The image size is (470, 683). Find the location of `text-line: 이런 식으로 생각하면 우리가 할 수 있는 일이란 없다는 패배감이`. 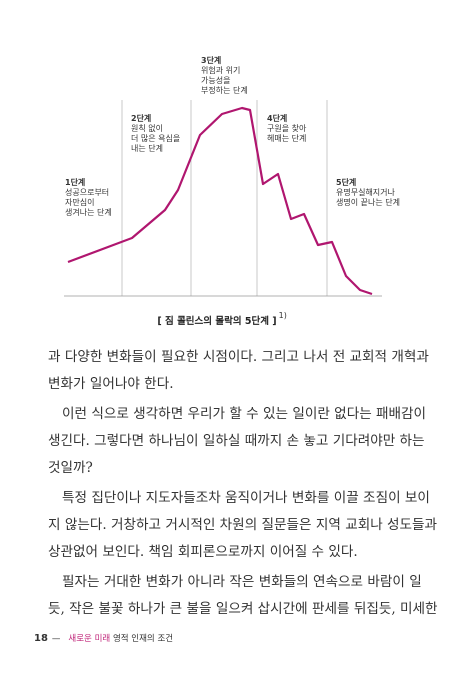

text-line: 이런 식으로 생각하면 우리가 할 수 있는 일이란 없다는 패배감이 is located at coordinates (244, 414).